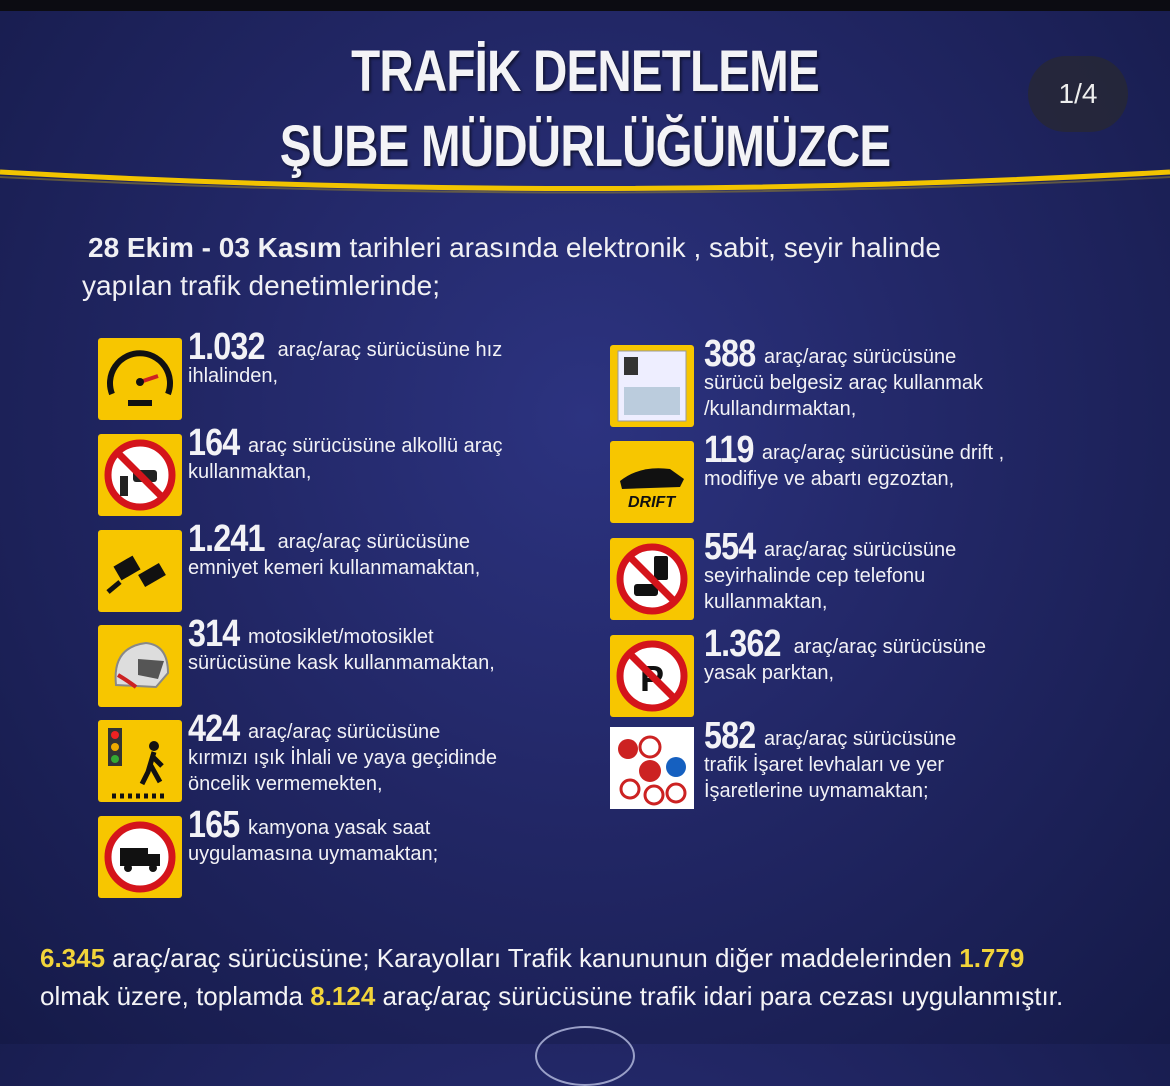 The width and height of the screenshot is (1170, 1086). I want to click on violation-desc-line: kırmızı ışık İhlali ve yaya geçidinde, so click(343, 758).